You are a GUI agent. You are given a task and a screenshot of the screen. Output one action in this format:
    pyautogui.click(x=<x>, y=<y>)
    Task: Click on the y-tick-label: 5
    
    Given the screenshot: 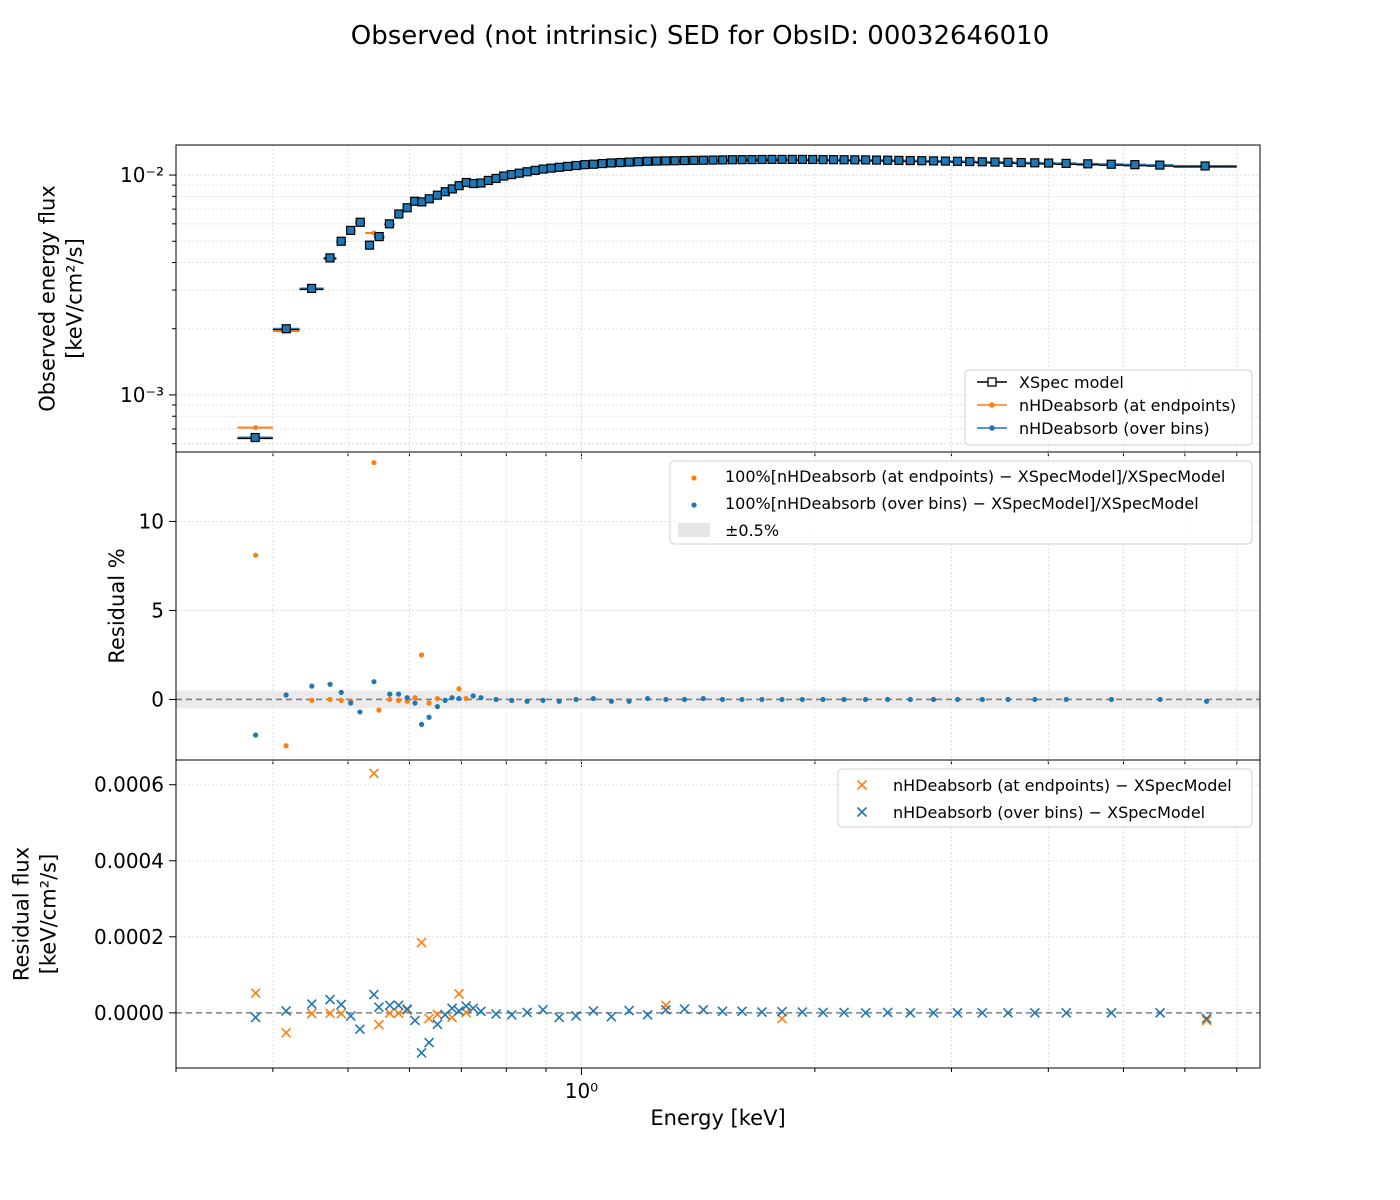 What is the action you would take?
    pyautogui.click(x=157, y=610)
    